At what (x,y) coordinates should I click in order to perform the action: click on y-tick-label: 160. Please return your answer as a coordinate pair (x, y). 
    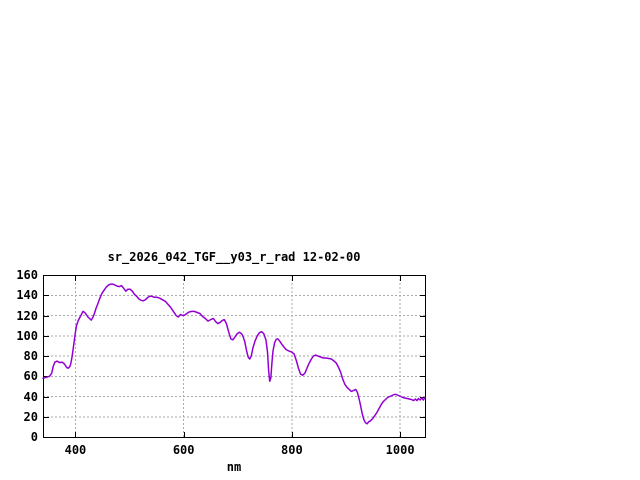
    Looking at the image, I should click on (27, 275).